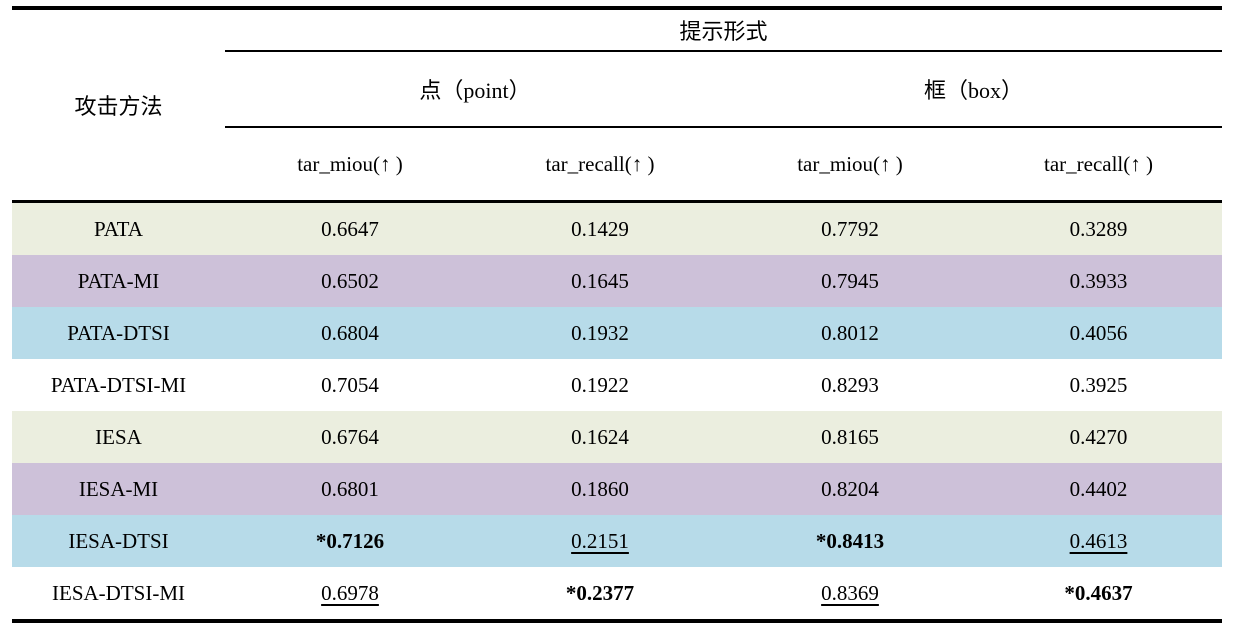  Describe the element at coordinates (118, 592) in the screenshot. I see `method-cell: IESA-DTSI-MI` at that location.